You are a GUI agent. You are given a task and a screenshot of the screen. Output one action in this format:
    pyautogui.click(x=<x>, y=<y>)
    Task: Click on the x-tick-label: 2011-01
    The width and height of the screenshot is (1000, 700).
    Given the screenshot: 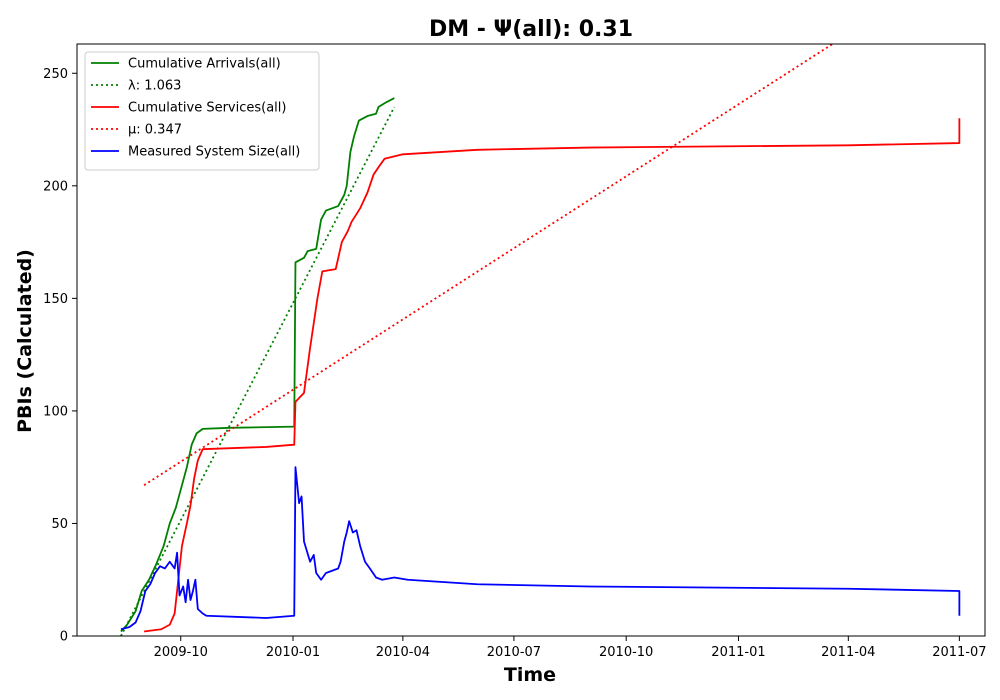 What is the action you would take?
    pyautogui.click(x=738, y=652)
    